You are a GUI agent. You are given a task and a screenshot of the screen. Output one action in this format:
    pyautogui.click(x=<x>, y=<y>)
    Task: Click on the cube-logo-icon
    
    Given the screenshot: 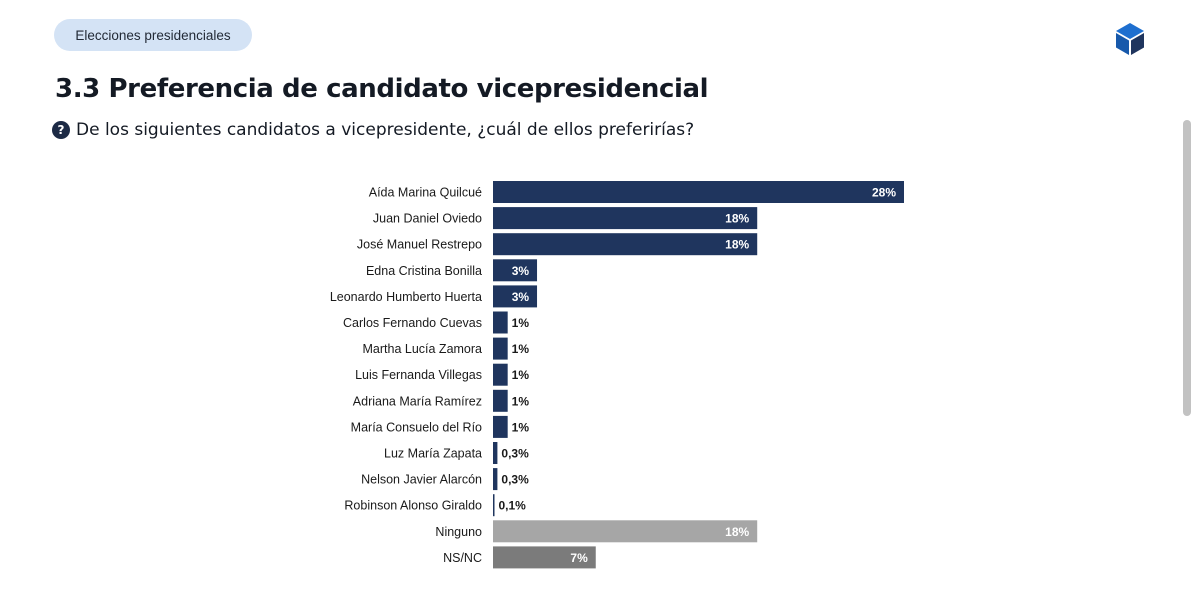 What is the action you would take?
    pyautogui.click(x=1130, y=39)
    